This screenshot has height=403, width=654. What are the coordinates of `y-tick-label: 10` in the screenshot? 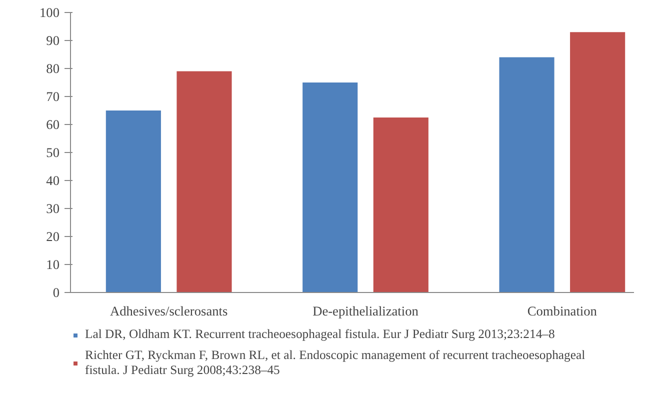 It's located at (53, 264).